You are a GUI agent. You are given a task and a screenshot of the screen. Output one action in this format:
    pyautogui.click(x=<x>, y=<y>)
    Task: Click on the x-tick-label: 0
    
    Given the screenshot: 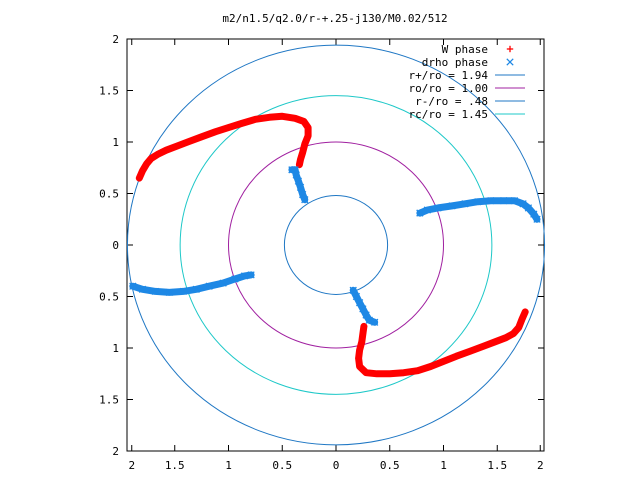 What is the action you would take?
    pyautogui.click(x=336, y=465)
    